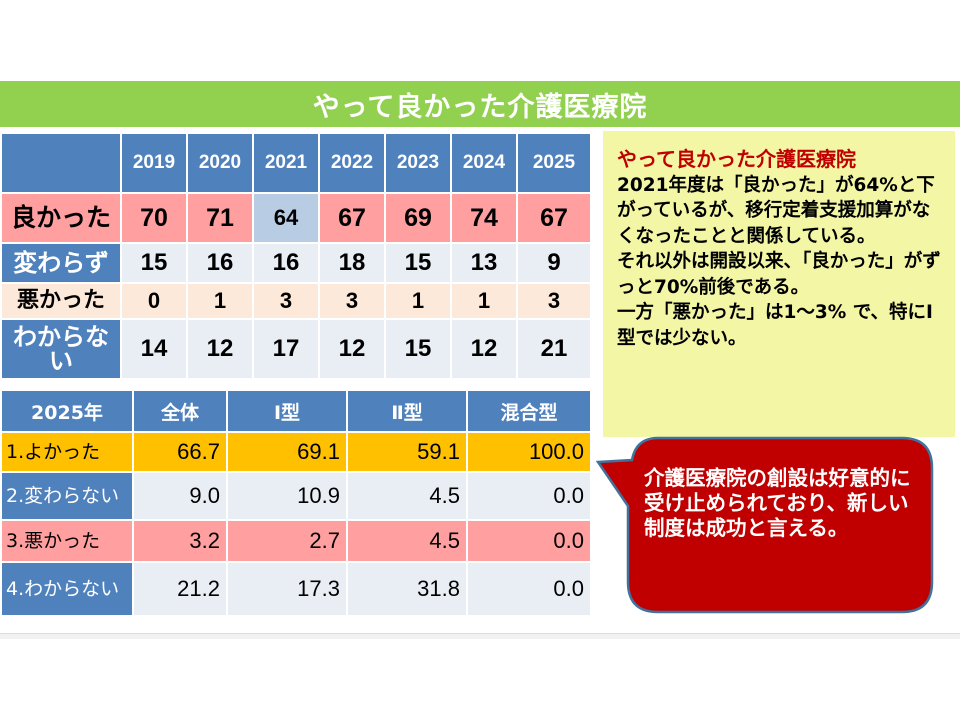 The image size is (960, 720). Describe the element at coordinates (67, 589) in the screenshot. I see `row-label: 4.わからない` at that location.